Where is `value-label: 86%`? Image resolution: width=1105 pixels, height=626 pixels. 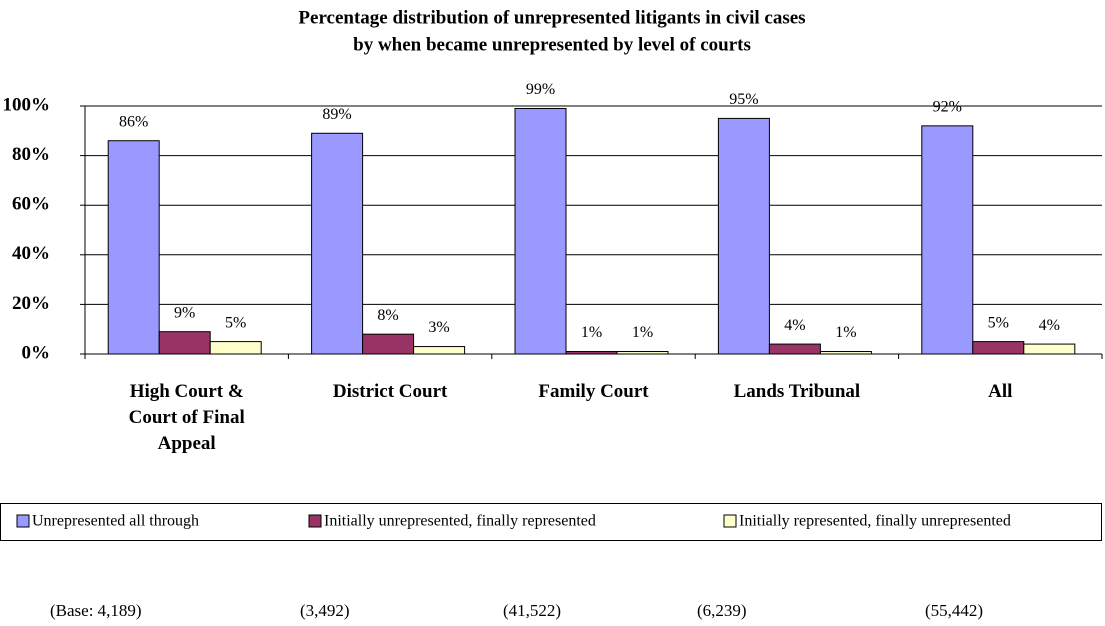
value-label: 86% is located at coordinates (133, 121).